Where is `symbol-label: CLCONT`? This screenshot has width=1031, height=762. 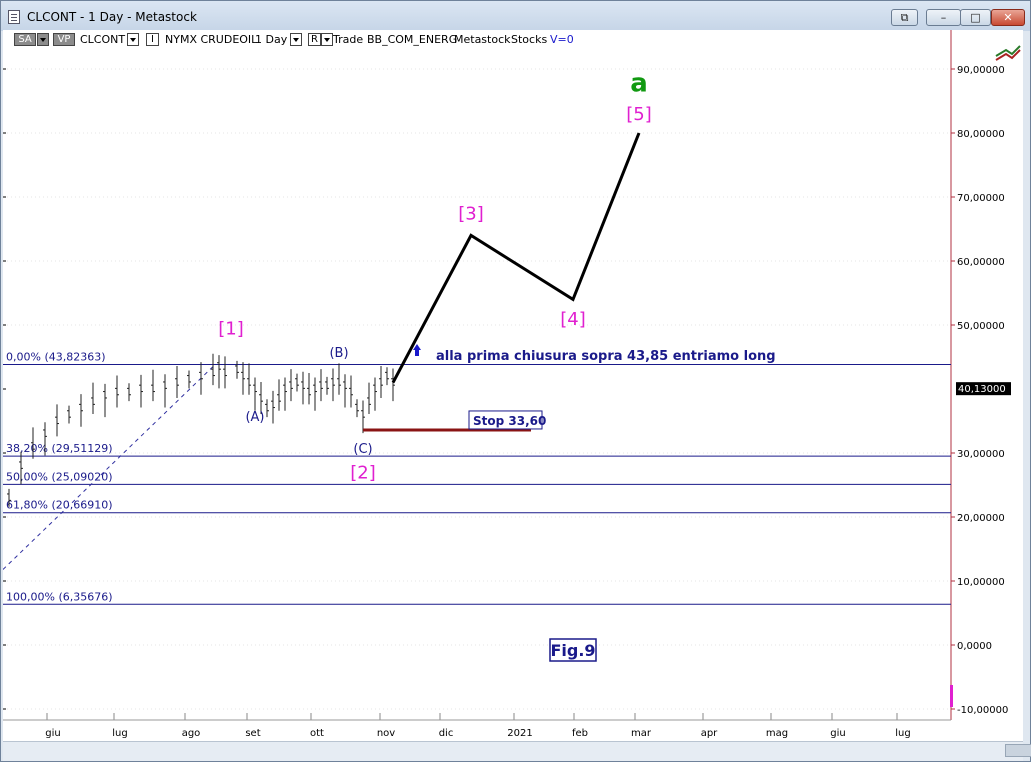
symbol-label: CLCONT is located at coordinates (103, 39).